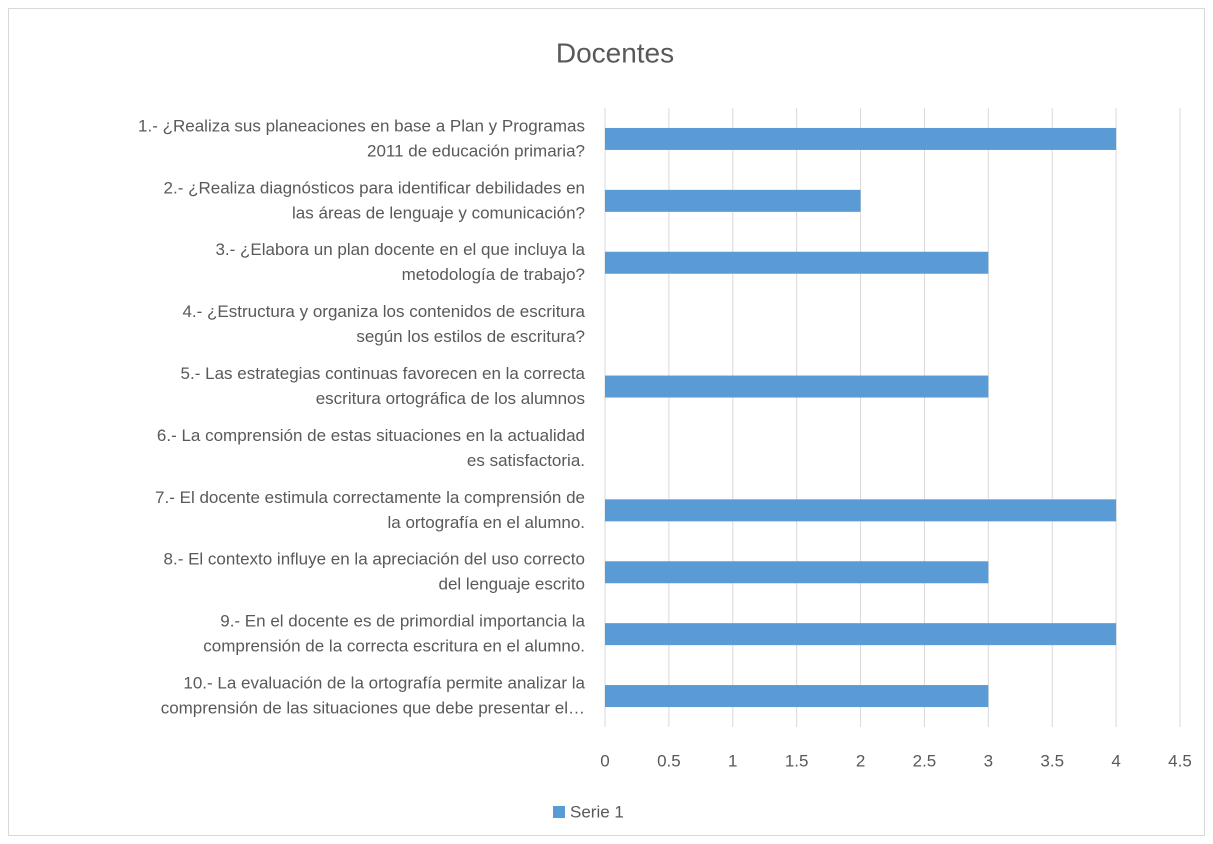 Image resolution: width=1213 pixels, height=844 pixels. Describe the element at coordinates (597, 811) in the screenshot. I see `legend-label: Serie 1` at that location.